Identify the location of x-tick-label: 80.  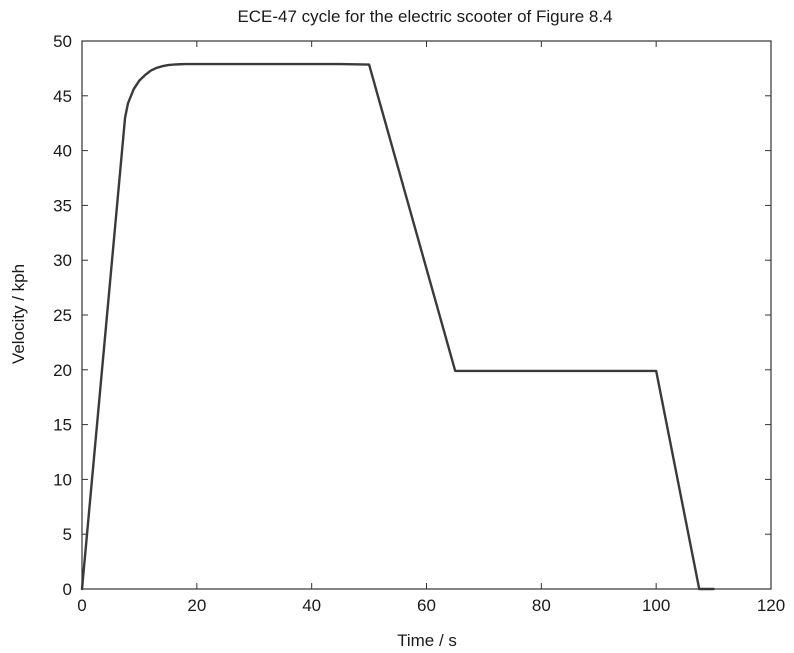
(541, 605).